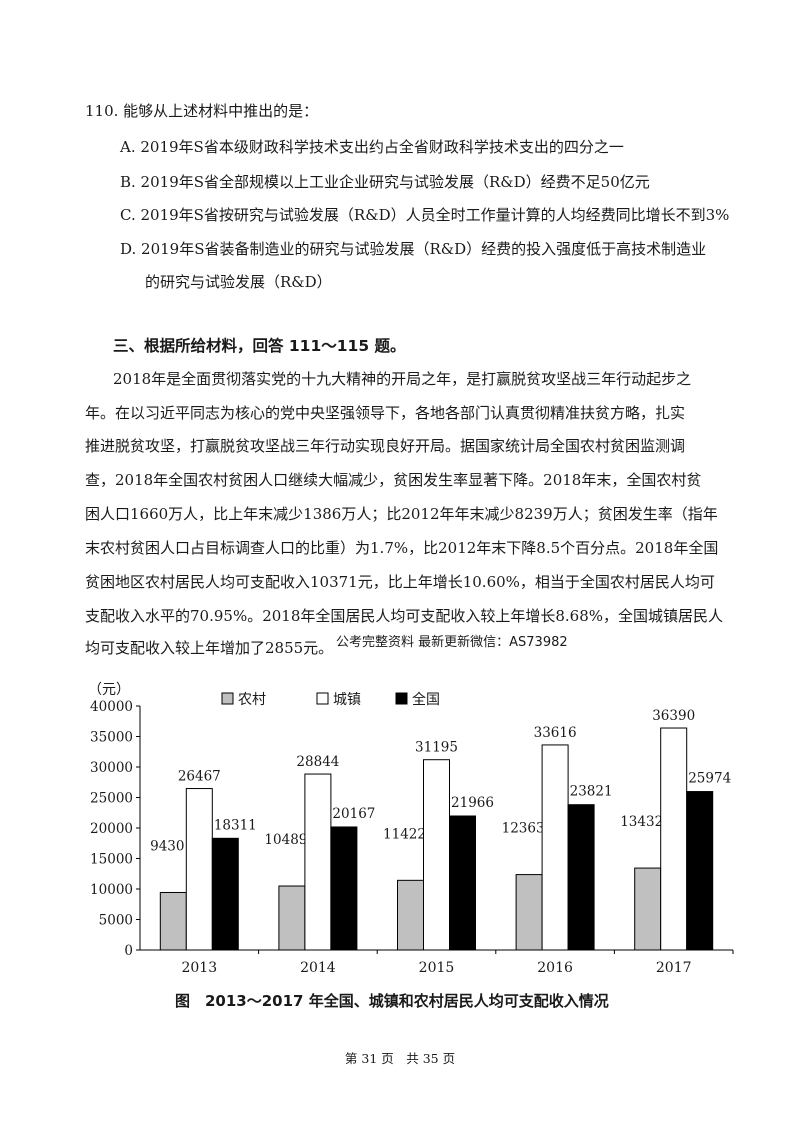 The image size is (800, 1124). Describe the element at coordinates (111, 768) in the screenshot. I see `y-tick-label: 30000` at that location.